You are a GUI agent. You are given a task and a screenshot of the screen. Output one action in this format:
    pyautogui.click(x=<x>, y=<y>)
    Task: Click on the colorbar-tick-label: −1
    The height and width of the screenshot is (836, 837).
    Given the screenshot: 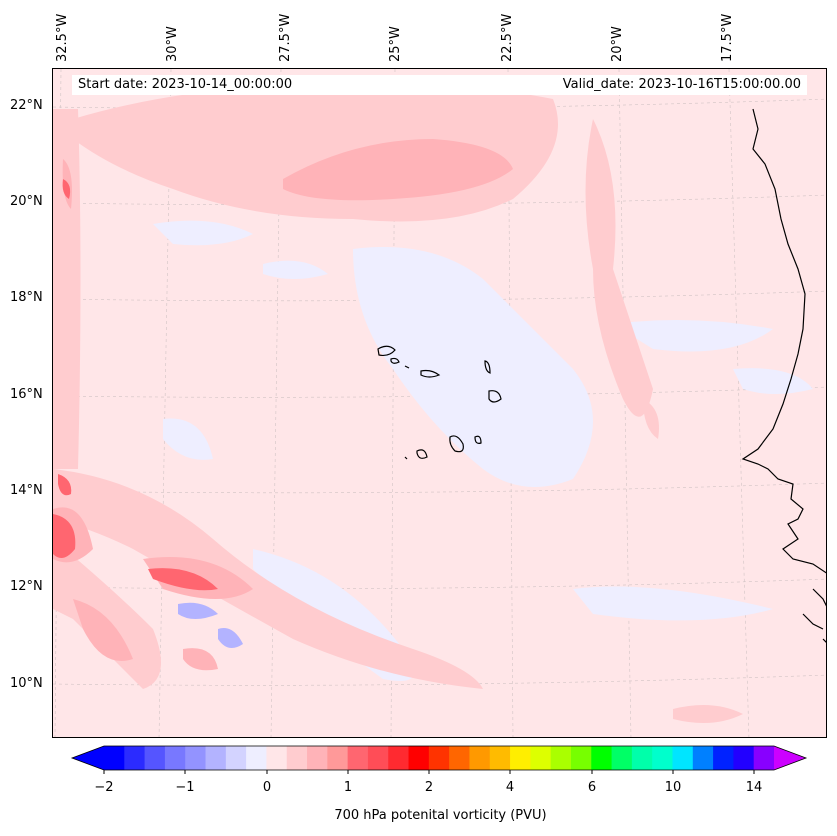 What is the action you would take?
    pyautogui.click(x=185, y=787)
    